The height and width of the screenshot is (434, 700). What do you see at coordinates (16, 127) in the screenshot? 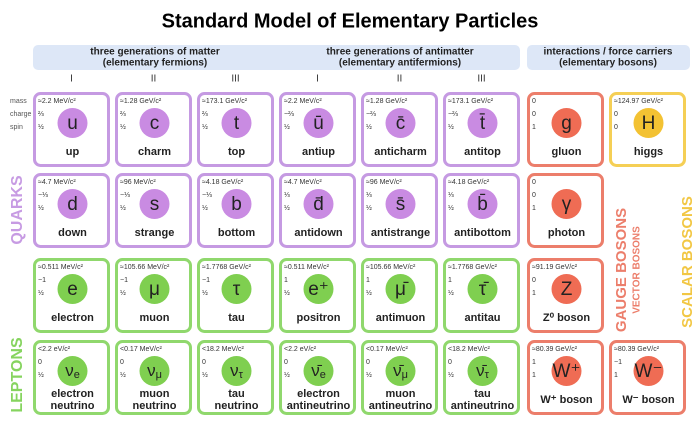
I see `property-label: spin` at bounding box center [16, 127].